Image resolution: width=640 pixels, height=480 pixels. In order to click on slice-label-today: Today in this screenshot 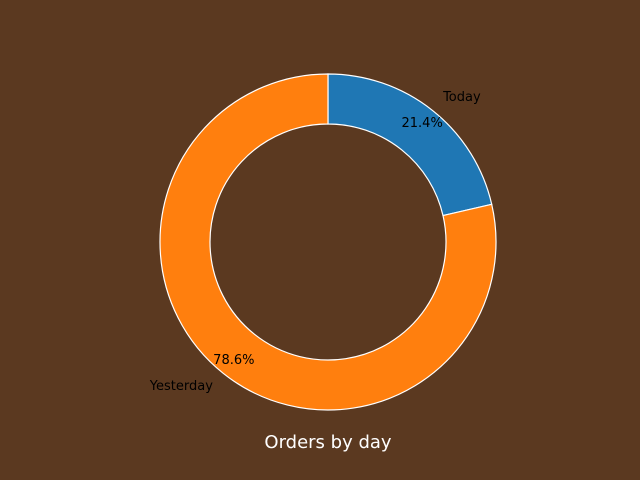, I will do `click(461, 97)`.